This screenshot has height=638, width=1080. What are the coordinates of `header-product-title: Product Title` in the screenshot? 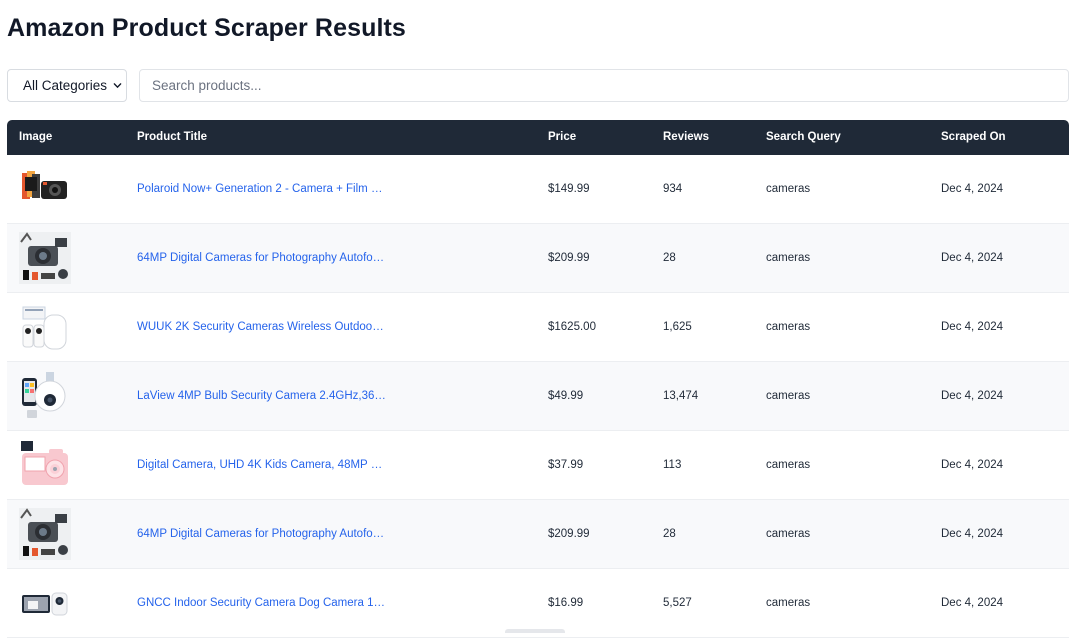 It's located at (172, 137).